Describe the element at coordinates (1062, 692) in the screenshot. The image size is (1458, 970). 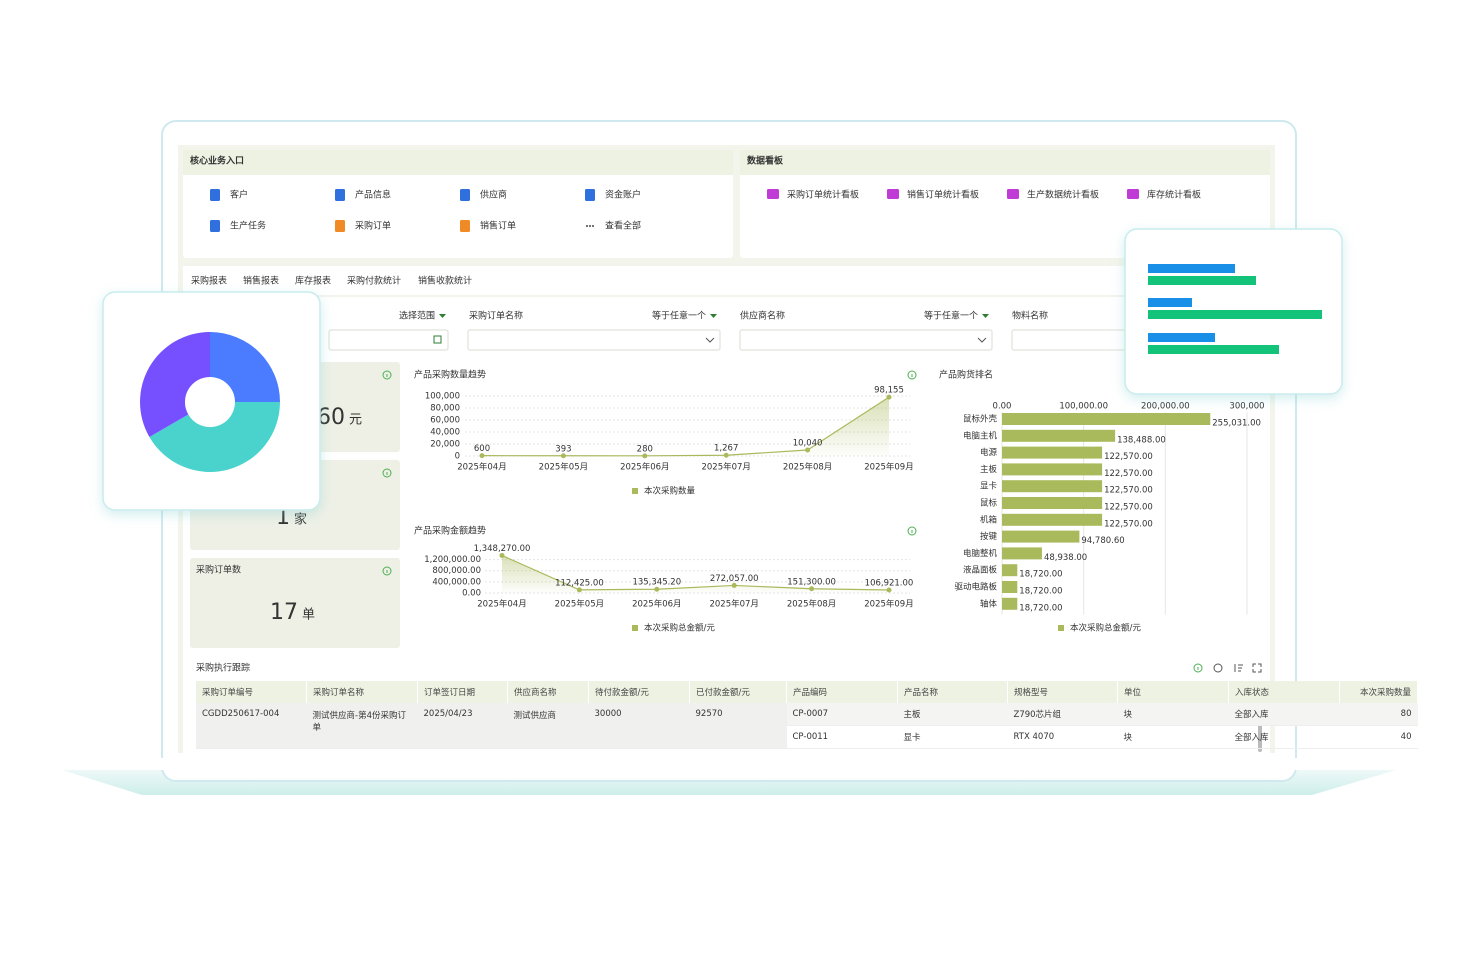
I see `column-header: 规格型号` at that location.